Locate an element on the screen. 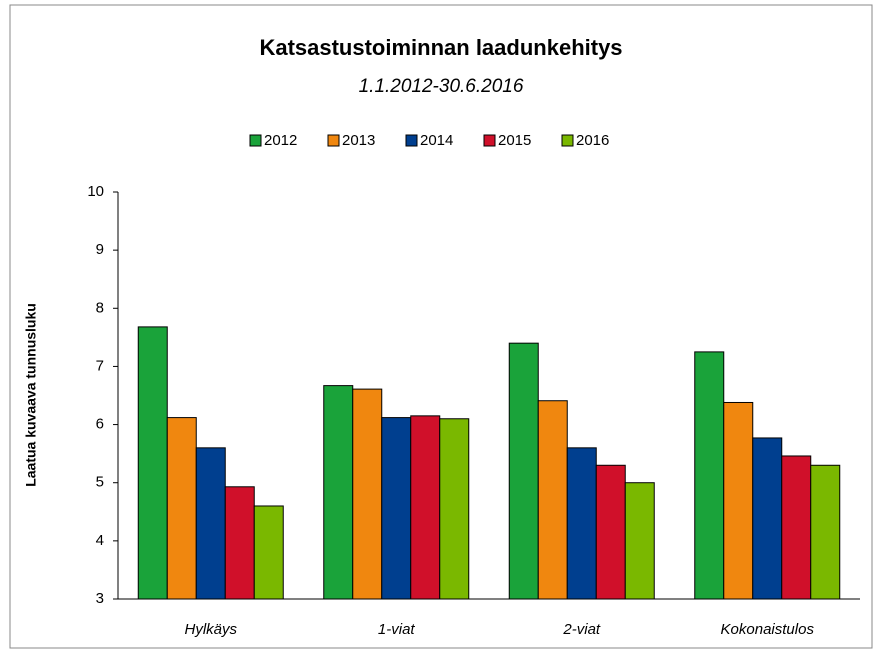  x-tick-label: Hylkäys is located at coordinates (210, 629).